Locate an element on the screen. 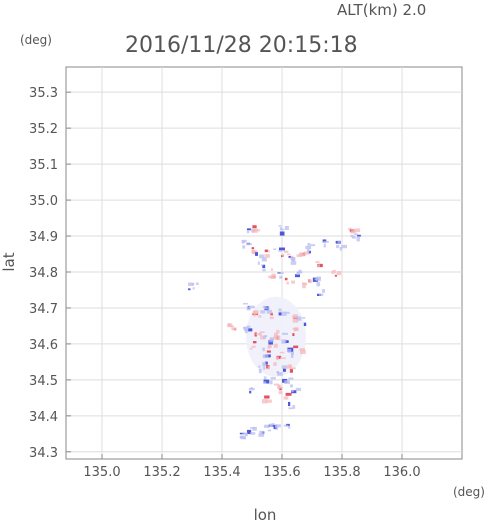 The height and width of the screenshot is (521, 491). y-tick-label: 34.9 is located at coordinates (43, 237).